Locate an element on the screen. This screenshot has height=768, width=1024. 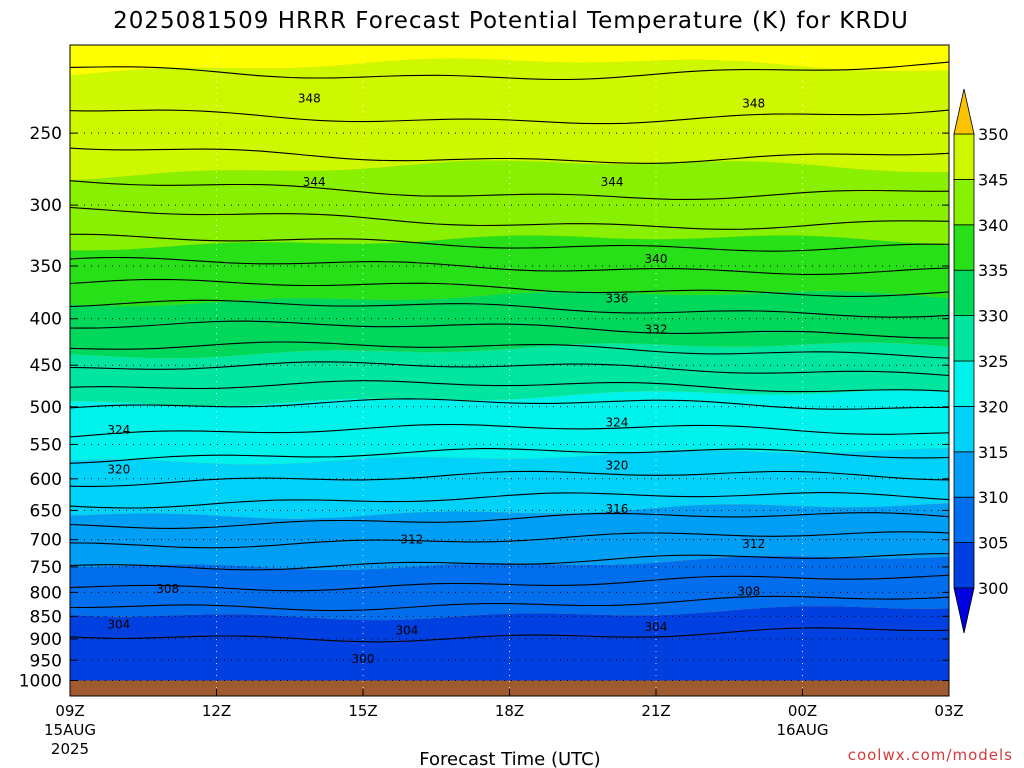
colorbar-tick-label: 305 is located at coordinates (993, 543).